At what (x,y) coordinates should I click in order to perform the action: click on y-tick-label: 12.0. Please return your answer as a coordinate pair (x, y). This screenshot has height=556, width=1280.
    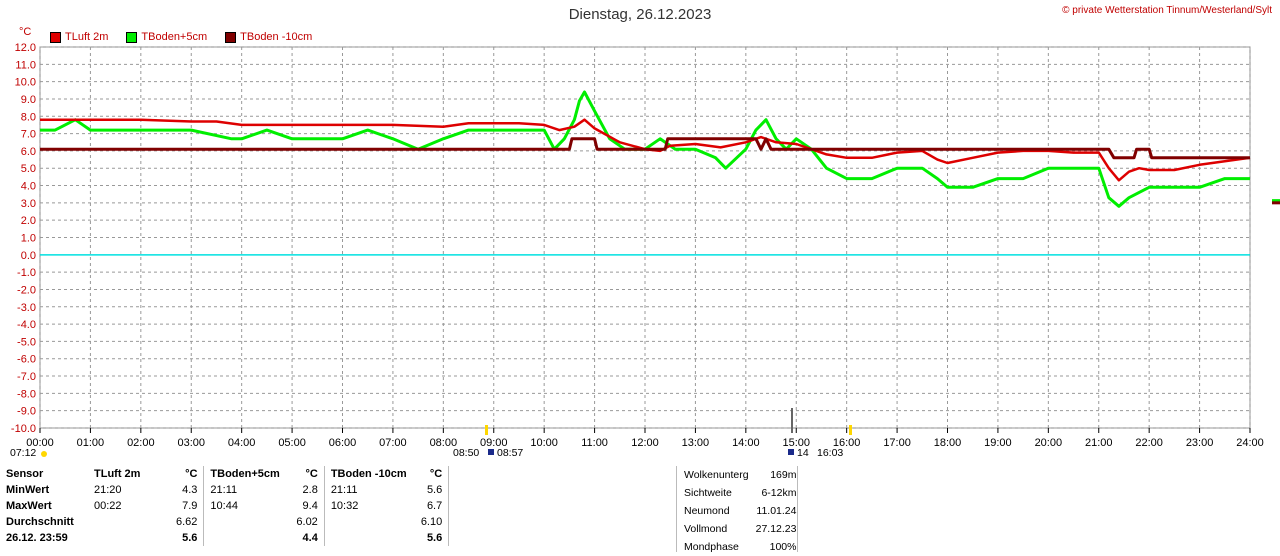
    Looking at the image, I should click on (25, 48).